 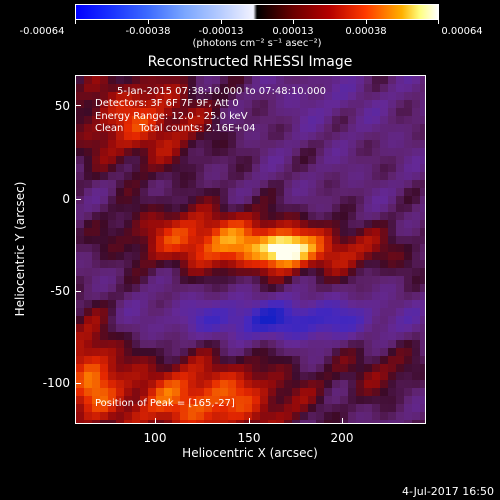 I want to click on x-tick-label: 150, so click(x=249, y=438).